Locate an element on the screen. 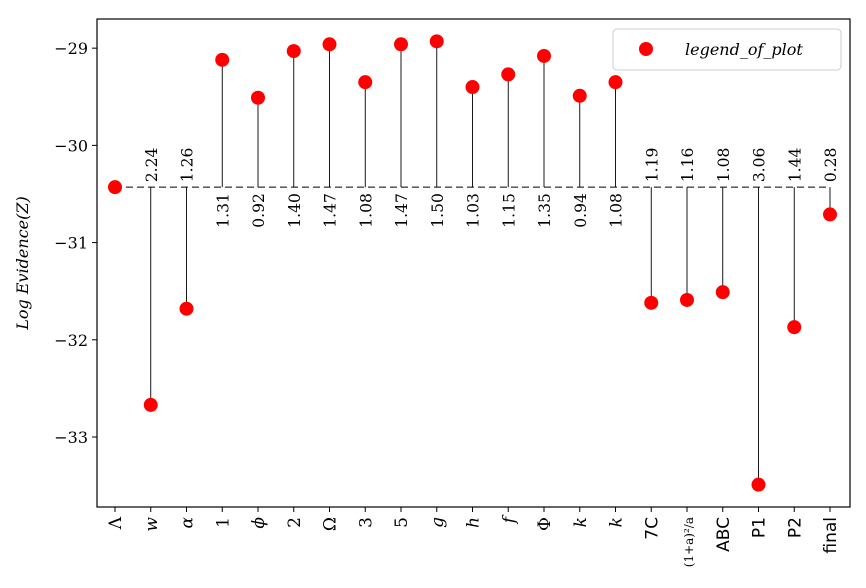 This screenshot has width=866, height=588. y-axis: −29 −30 −31 −32 −33 is located at coordinates (75, 243).